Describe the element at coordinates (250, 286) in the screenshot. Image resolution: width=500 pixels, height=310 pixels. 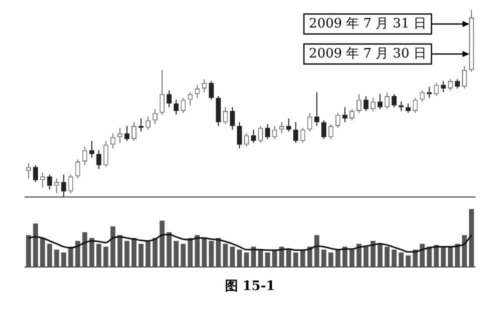
I see `text: 图 15-1` at that location.